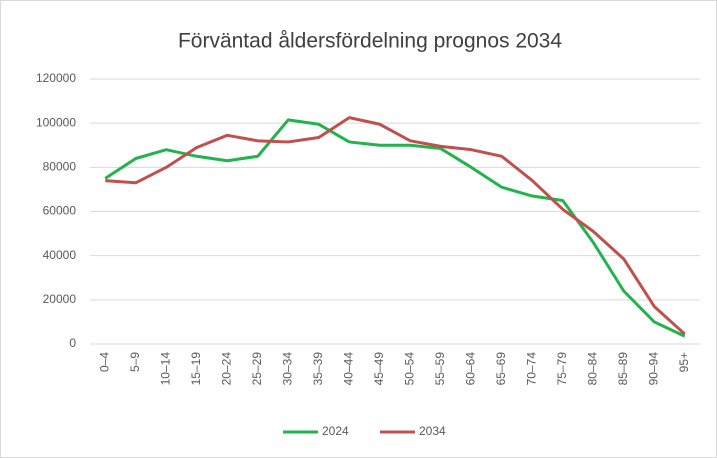  What do you see at coordinates (432, 431) in the screenshot?
I see `legend-label: 2034` at bounding box center [432, 431].